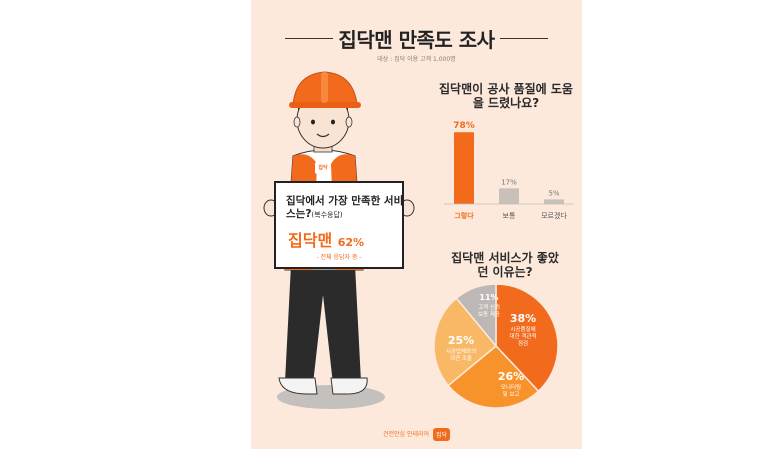 This screenshot has height=449, width=760. Describe the element at coordinates (464, 126) in the screenshot. I see `bar-value-label-1: 78%` at that location.